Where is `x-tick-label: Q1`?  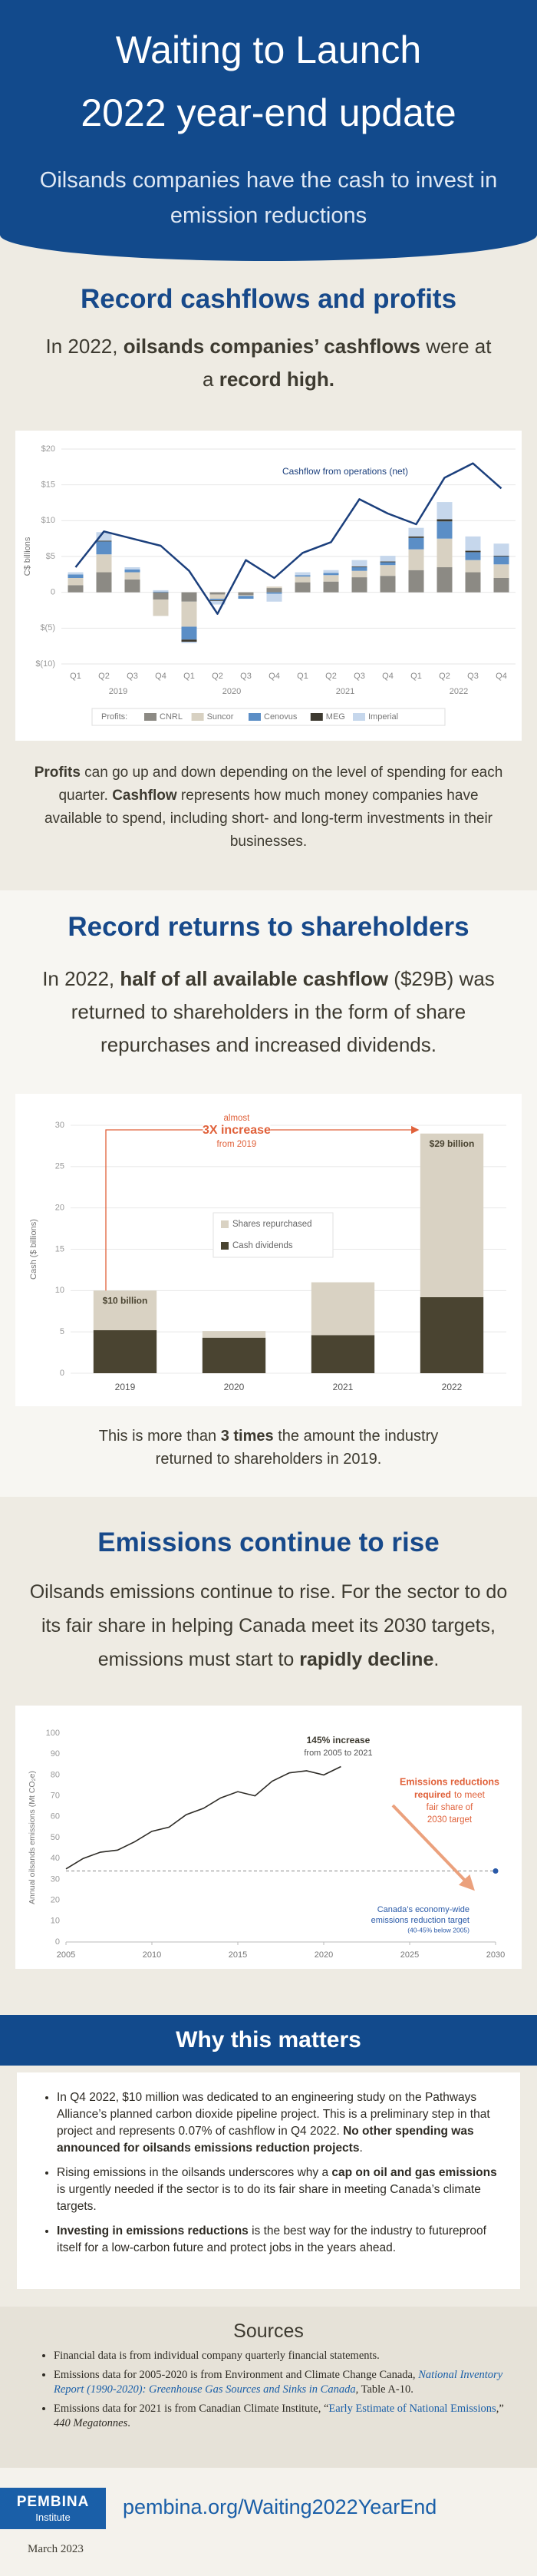
x-tick-label: Q1 is located at coordinates (416, 676).